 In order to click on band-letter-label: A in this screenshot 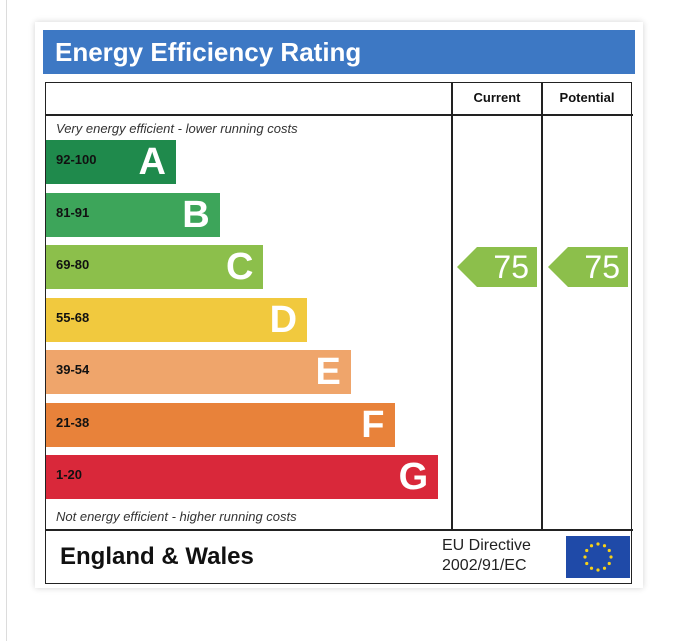, I will do `click(152, 162)`.